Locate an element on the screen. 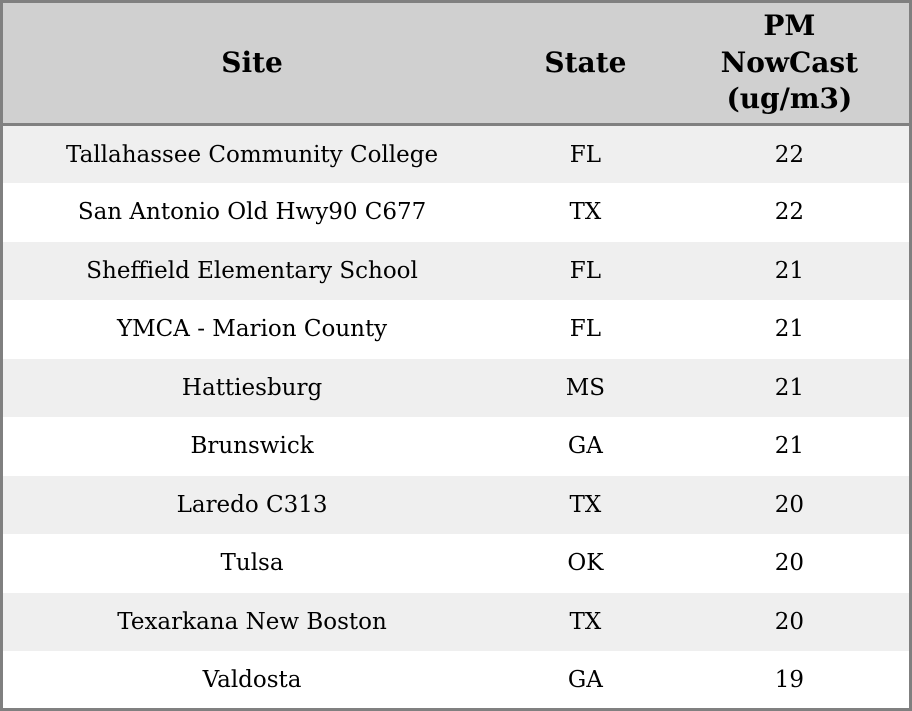  table-row: Texarkana New Boston TX 20 is located at coordinates (456, 621).